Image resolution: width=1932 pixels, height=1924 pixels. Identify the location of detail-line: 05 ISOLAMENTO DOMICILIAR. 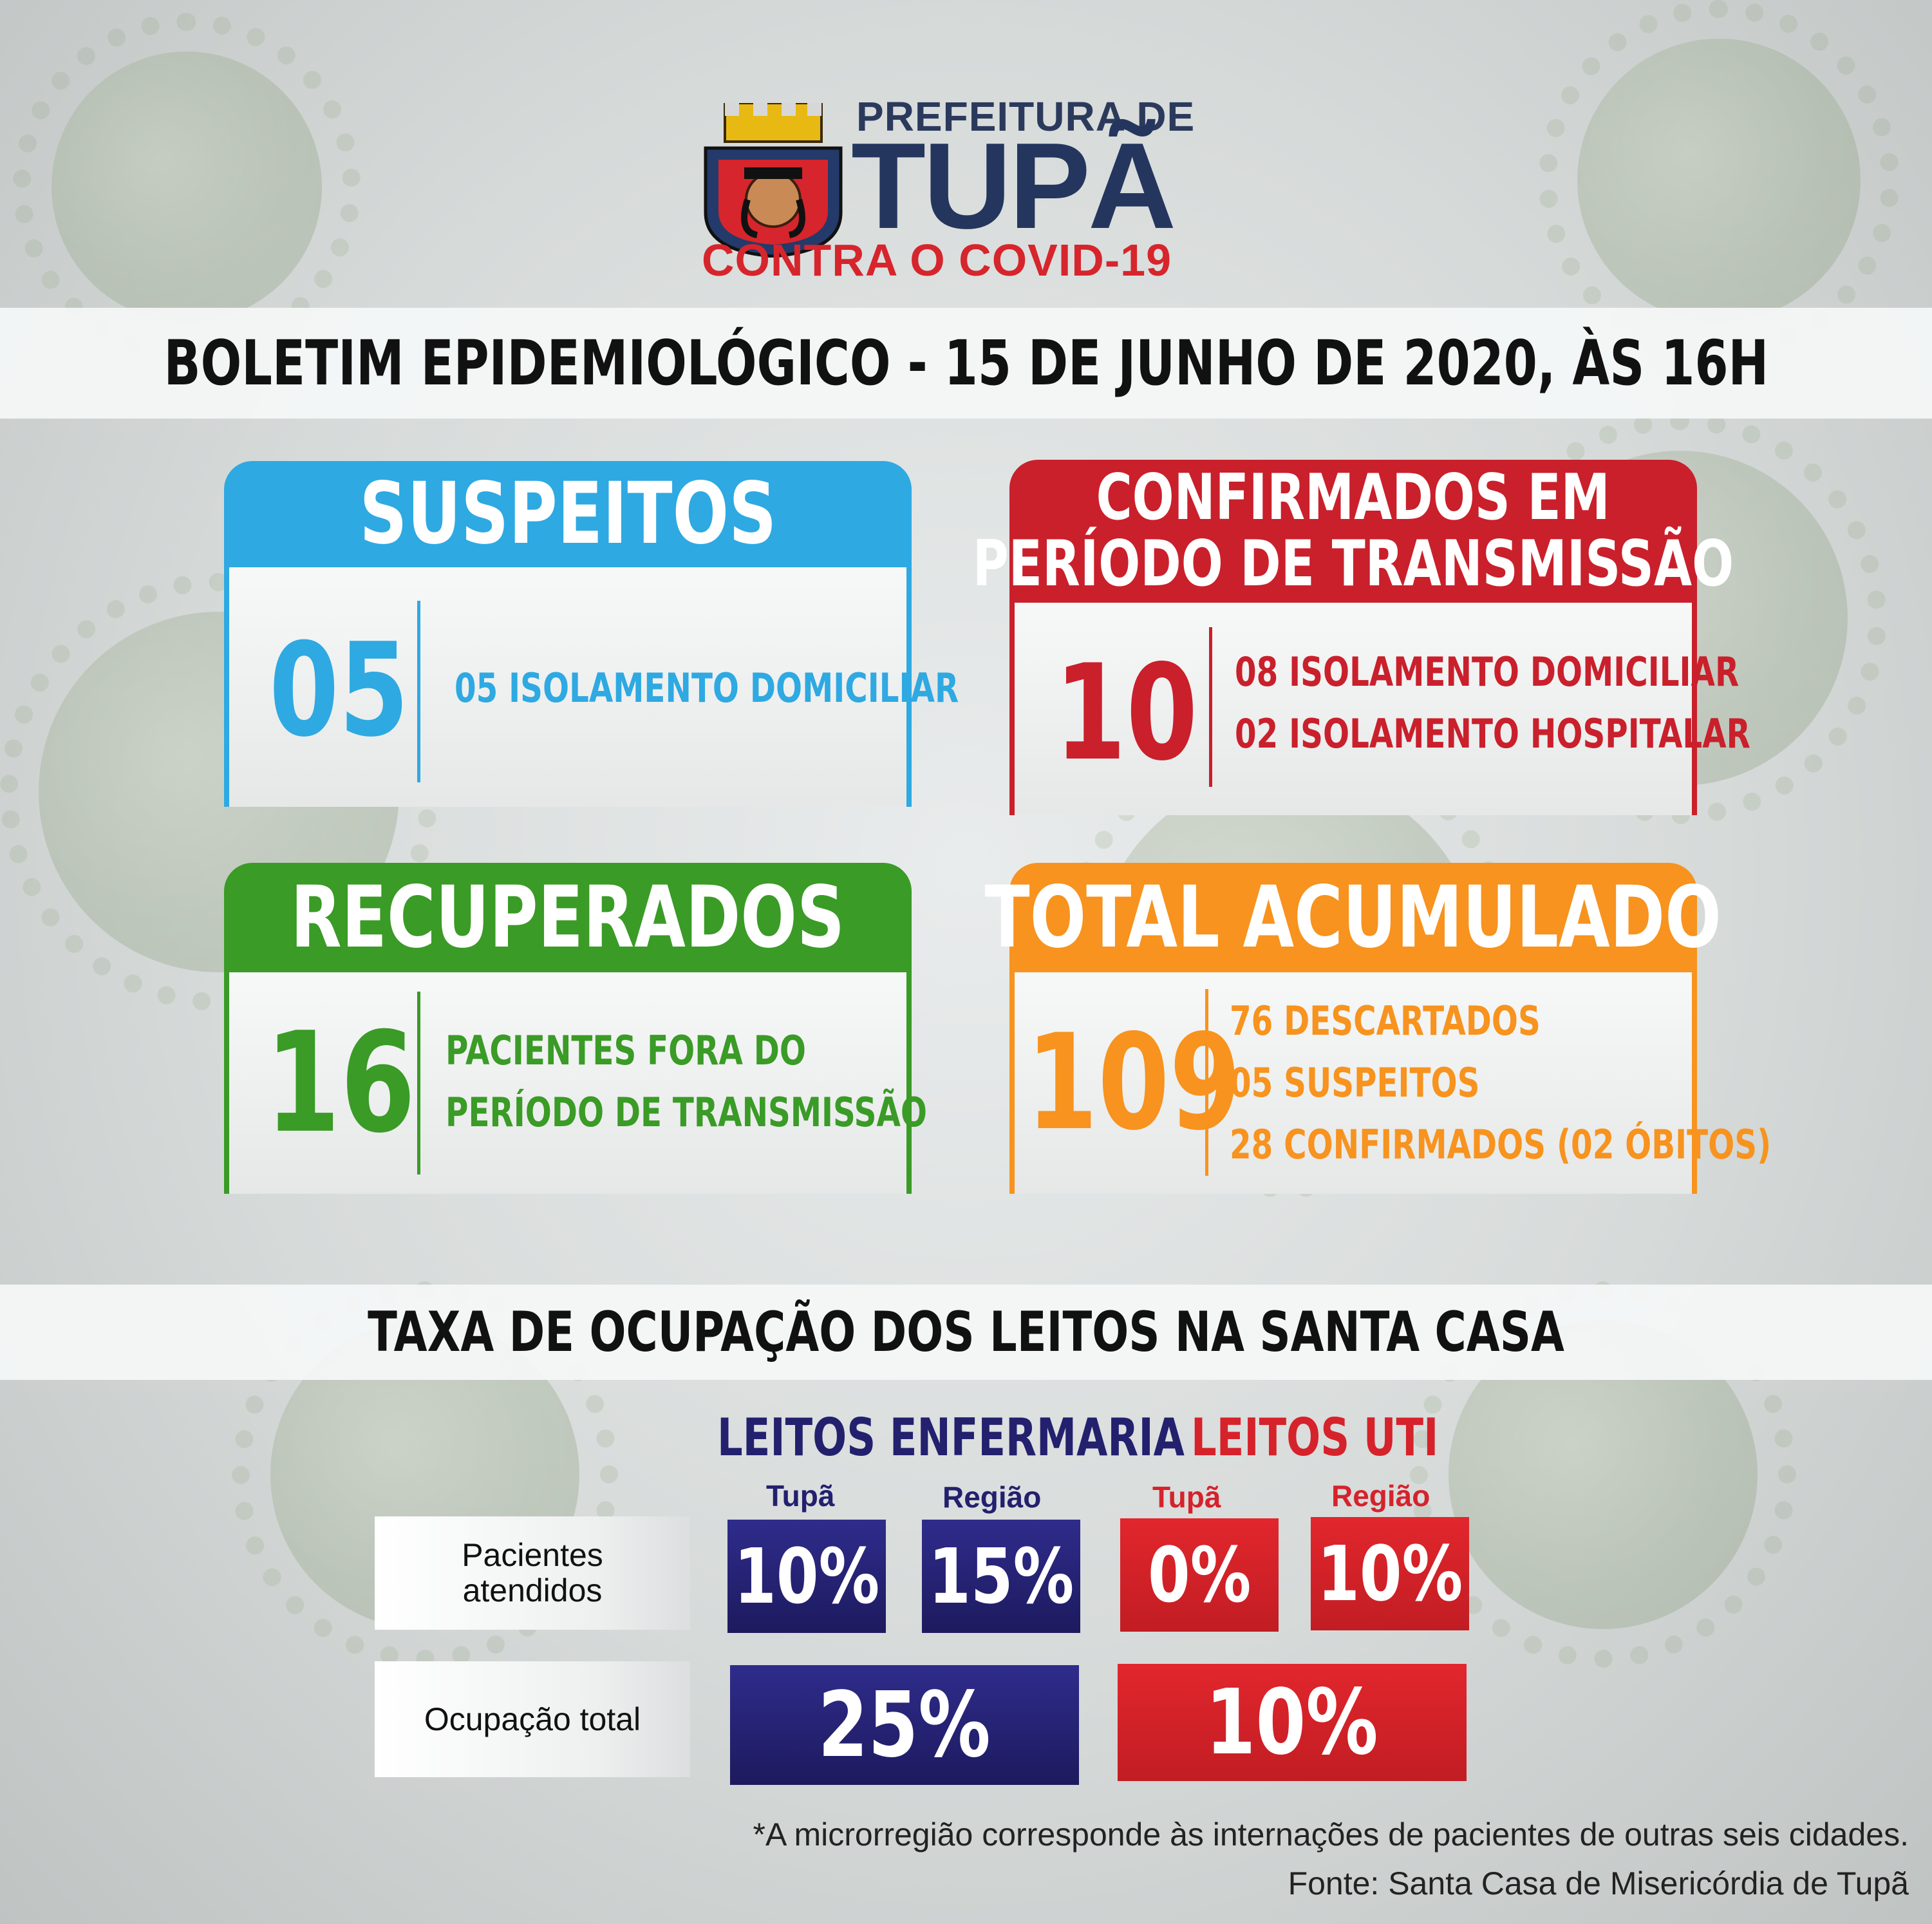
(707, 688).